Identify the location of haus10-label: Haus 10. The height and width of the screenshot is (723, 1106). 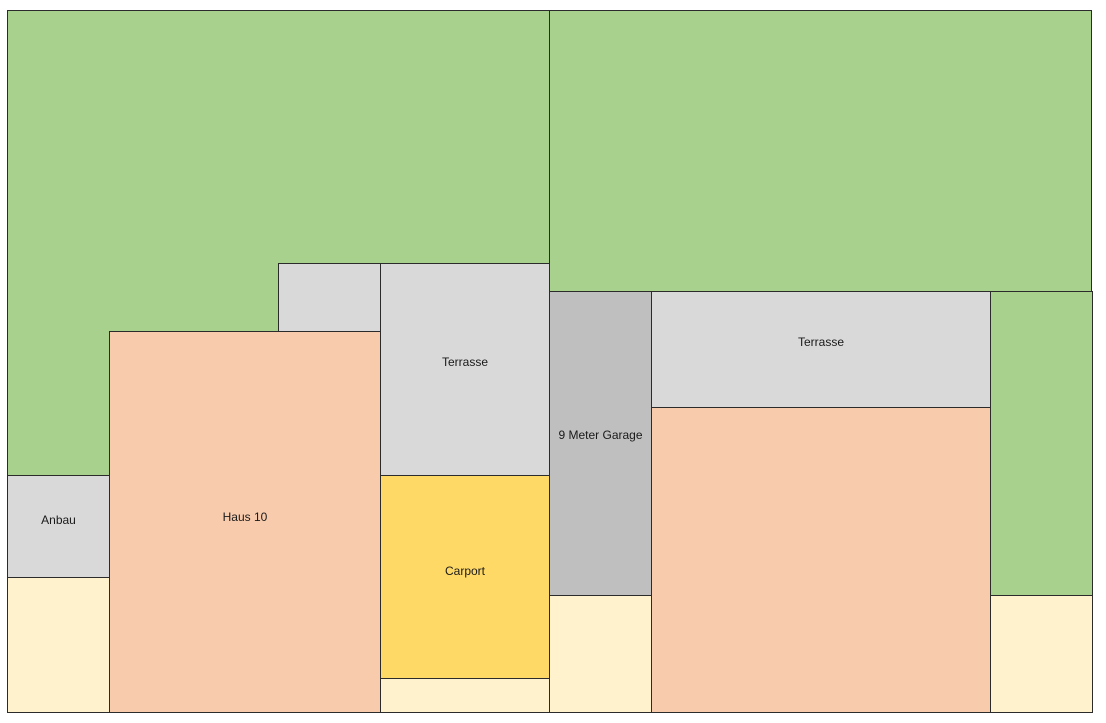
(245, 517).